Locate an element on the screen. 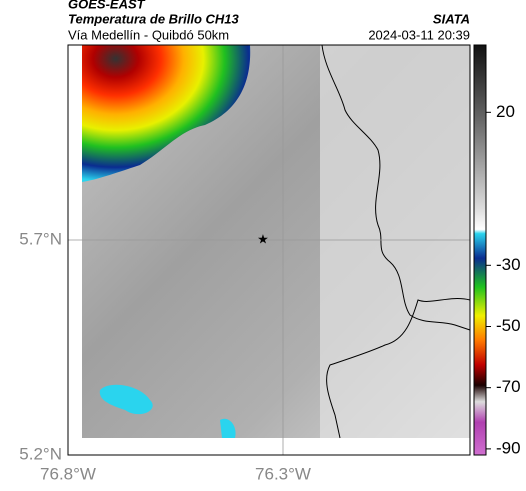 The width and height of the screenshot is (526, 491). city-marker: ★ is located at coordinates (263, 238).